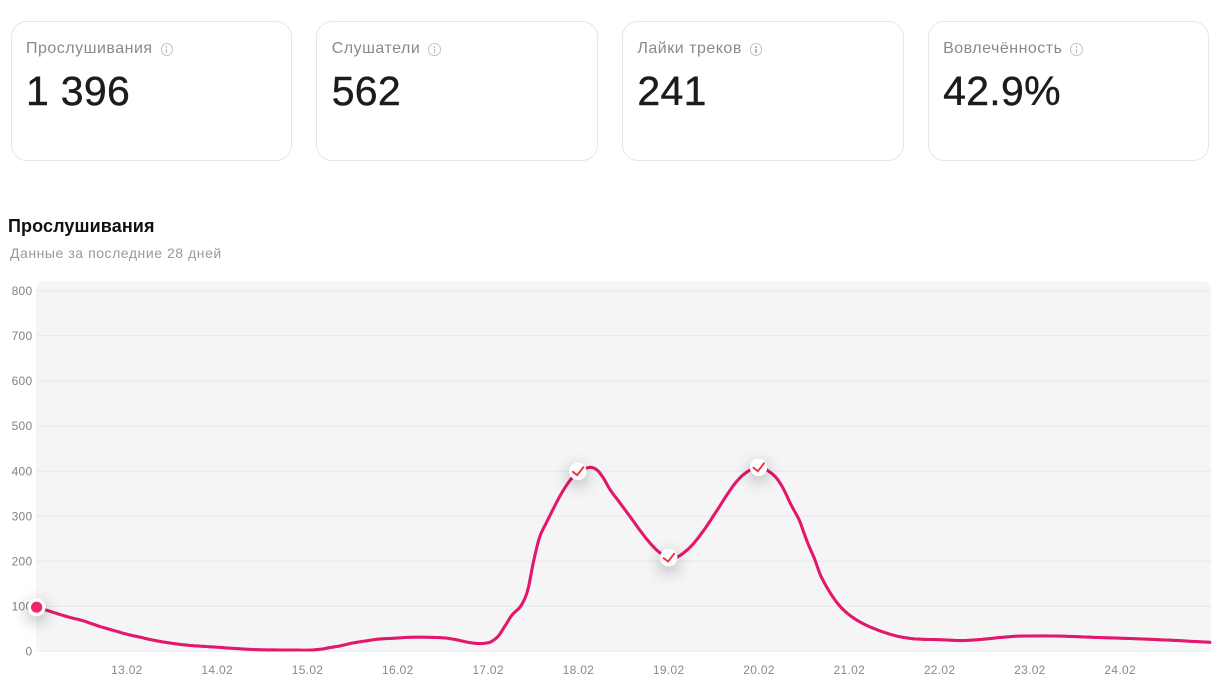 The height and width of the screenshot is (690, 1228). Describe the element at coordinates (579, 670) in the screenshot. I see `svg-text: 18.02` at that location.